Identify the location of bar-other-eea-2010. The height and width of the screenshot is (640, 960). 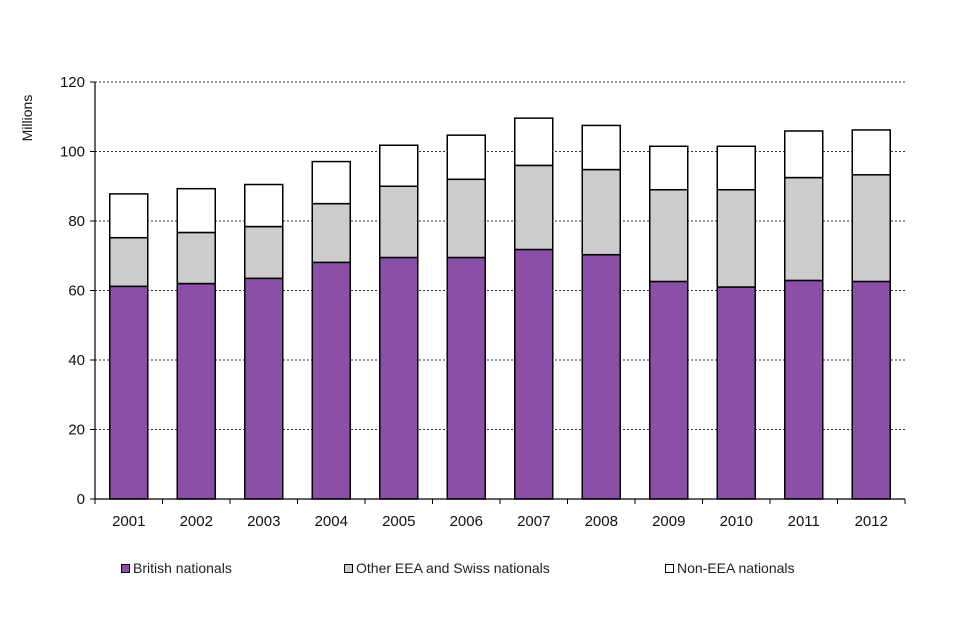
(736, 238).